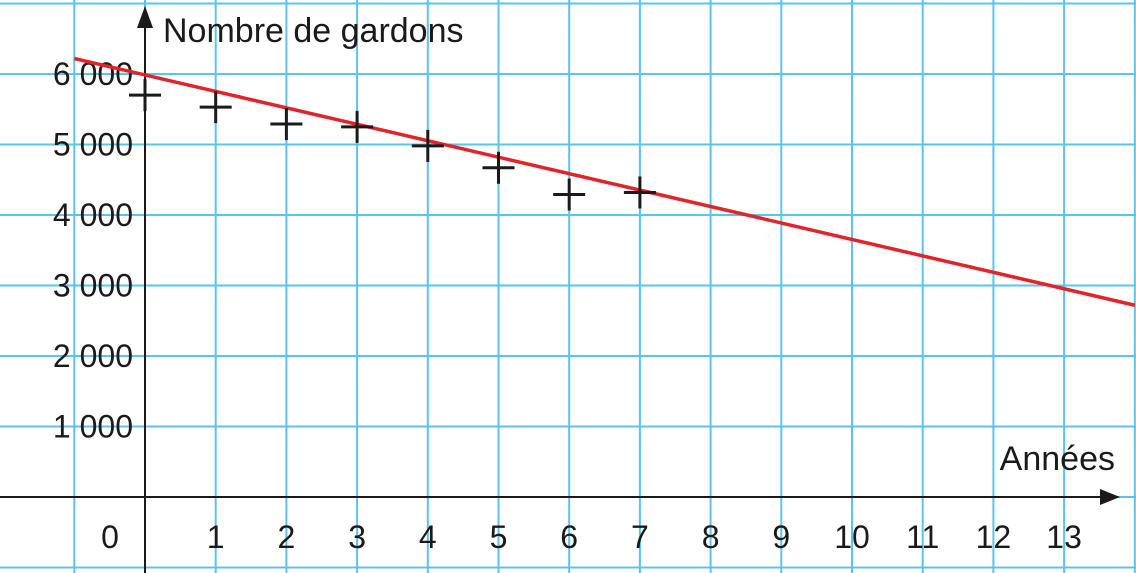  What do you see at coordinates (93, 286) in the screenshot?
I see `y-tick-label: 3 000` at bounding box center [93, 286].